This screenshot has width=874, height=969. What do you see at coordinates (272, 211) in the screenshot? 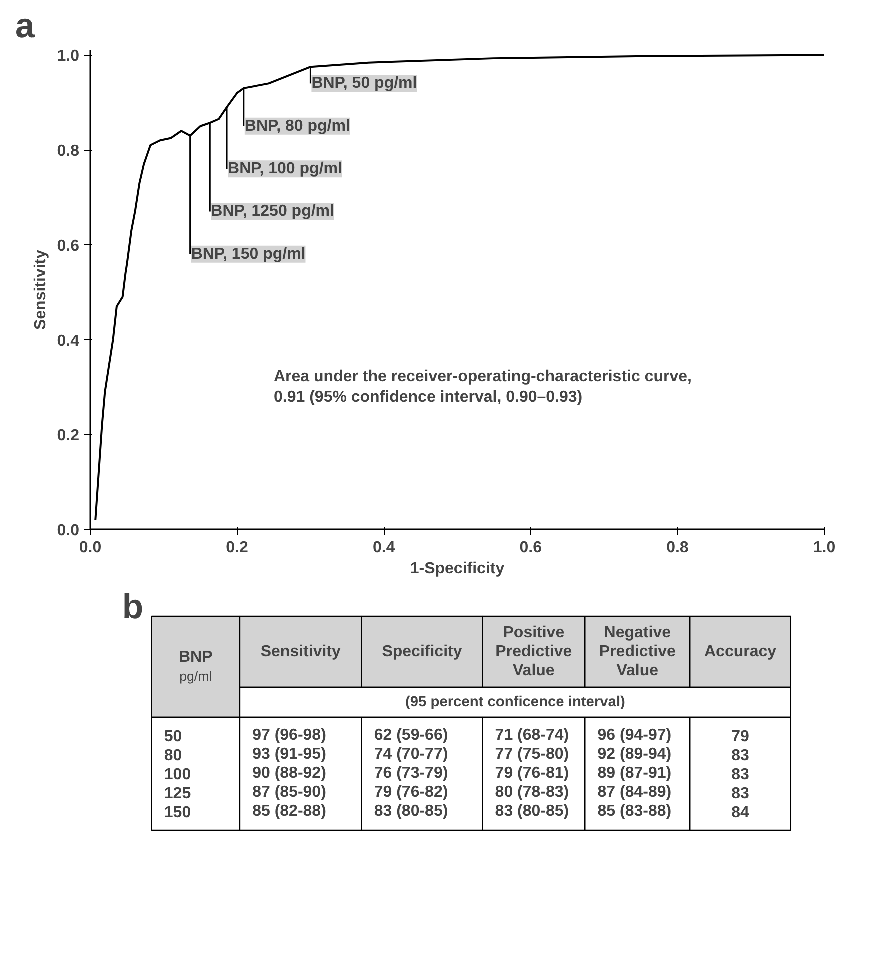
I see `annotation: BNP, 1250 pg/ml` at bounding box center [272, 211].